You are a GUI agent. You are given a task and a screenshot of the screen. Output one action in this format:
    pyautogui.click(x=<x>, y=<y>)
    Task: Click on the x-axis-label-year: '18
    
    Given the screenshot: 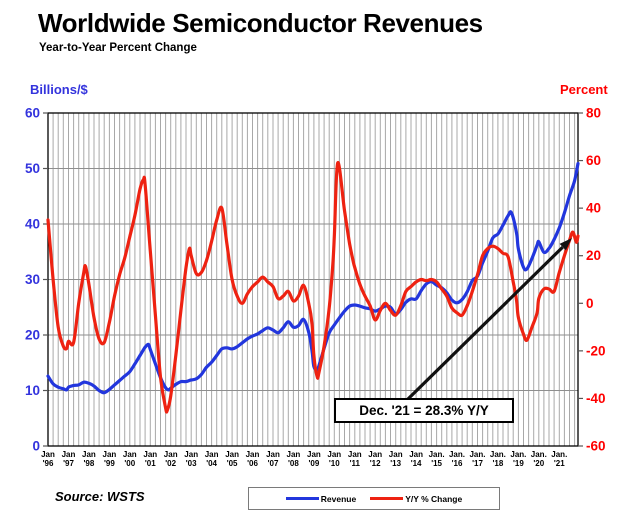 What is the action you would take?
    pyautogui.click(x=497, y=463)
    